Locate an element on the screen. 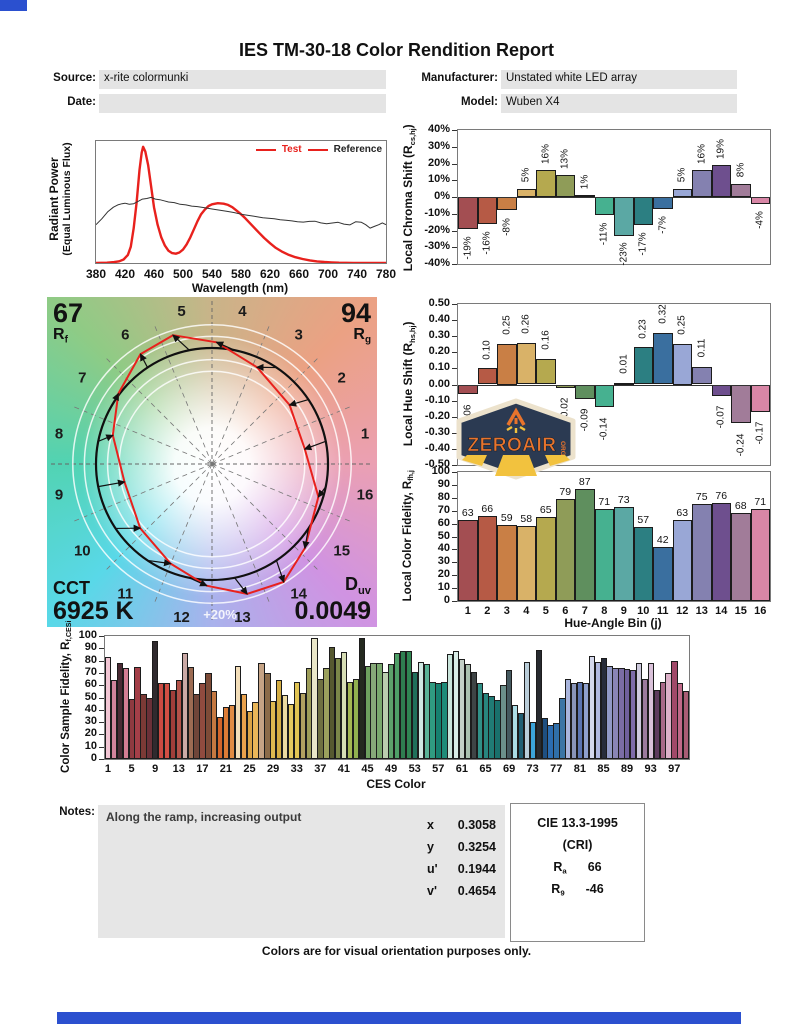 The image size is (793, 1024). spd-x-tick: 540 is located at coordinates (212, 274).